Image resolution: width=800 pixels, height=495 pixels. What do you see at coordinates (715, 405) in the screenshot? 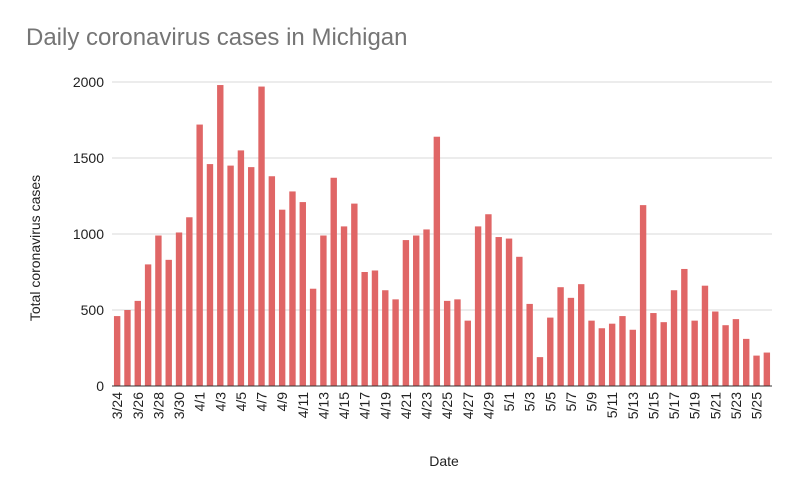
I see `x-tick-label: 5/21` at bounding box center [715, 405].